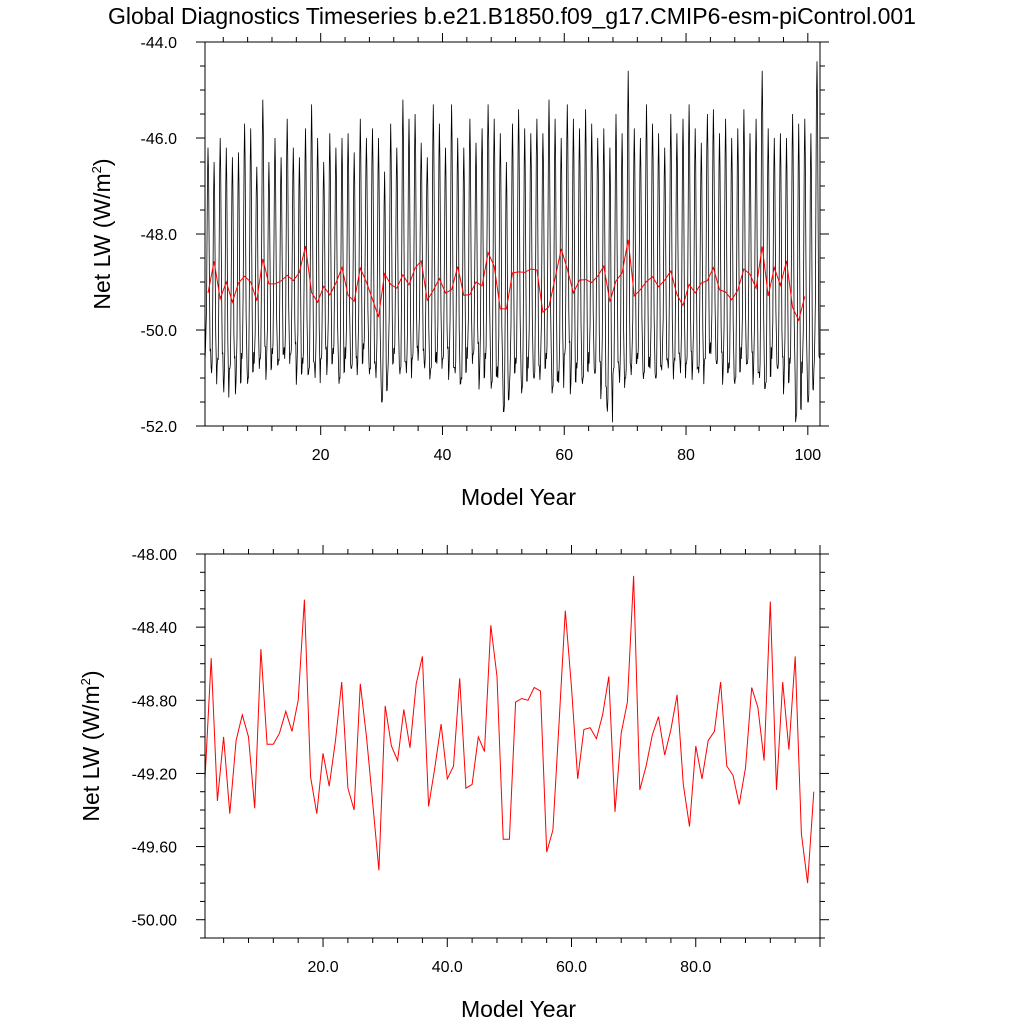  I want to click on top-x-tick-label: 100, so click(807, 455).